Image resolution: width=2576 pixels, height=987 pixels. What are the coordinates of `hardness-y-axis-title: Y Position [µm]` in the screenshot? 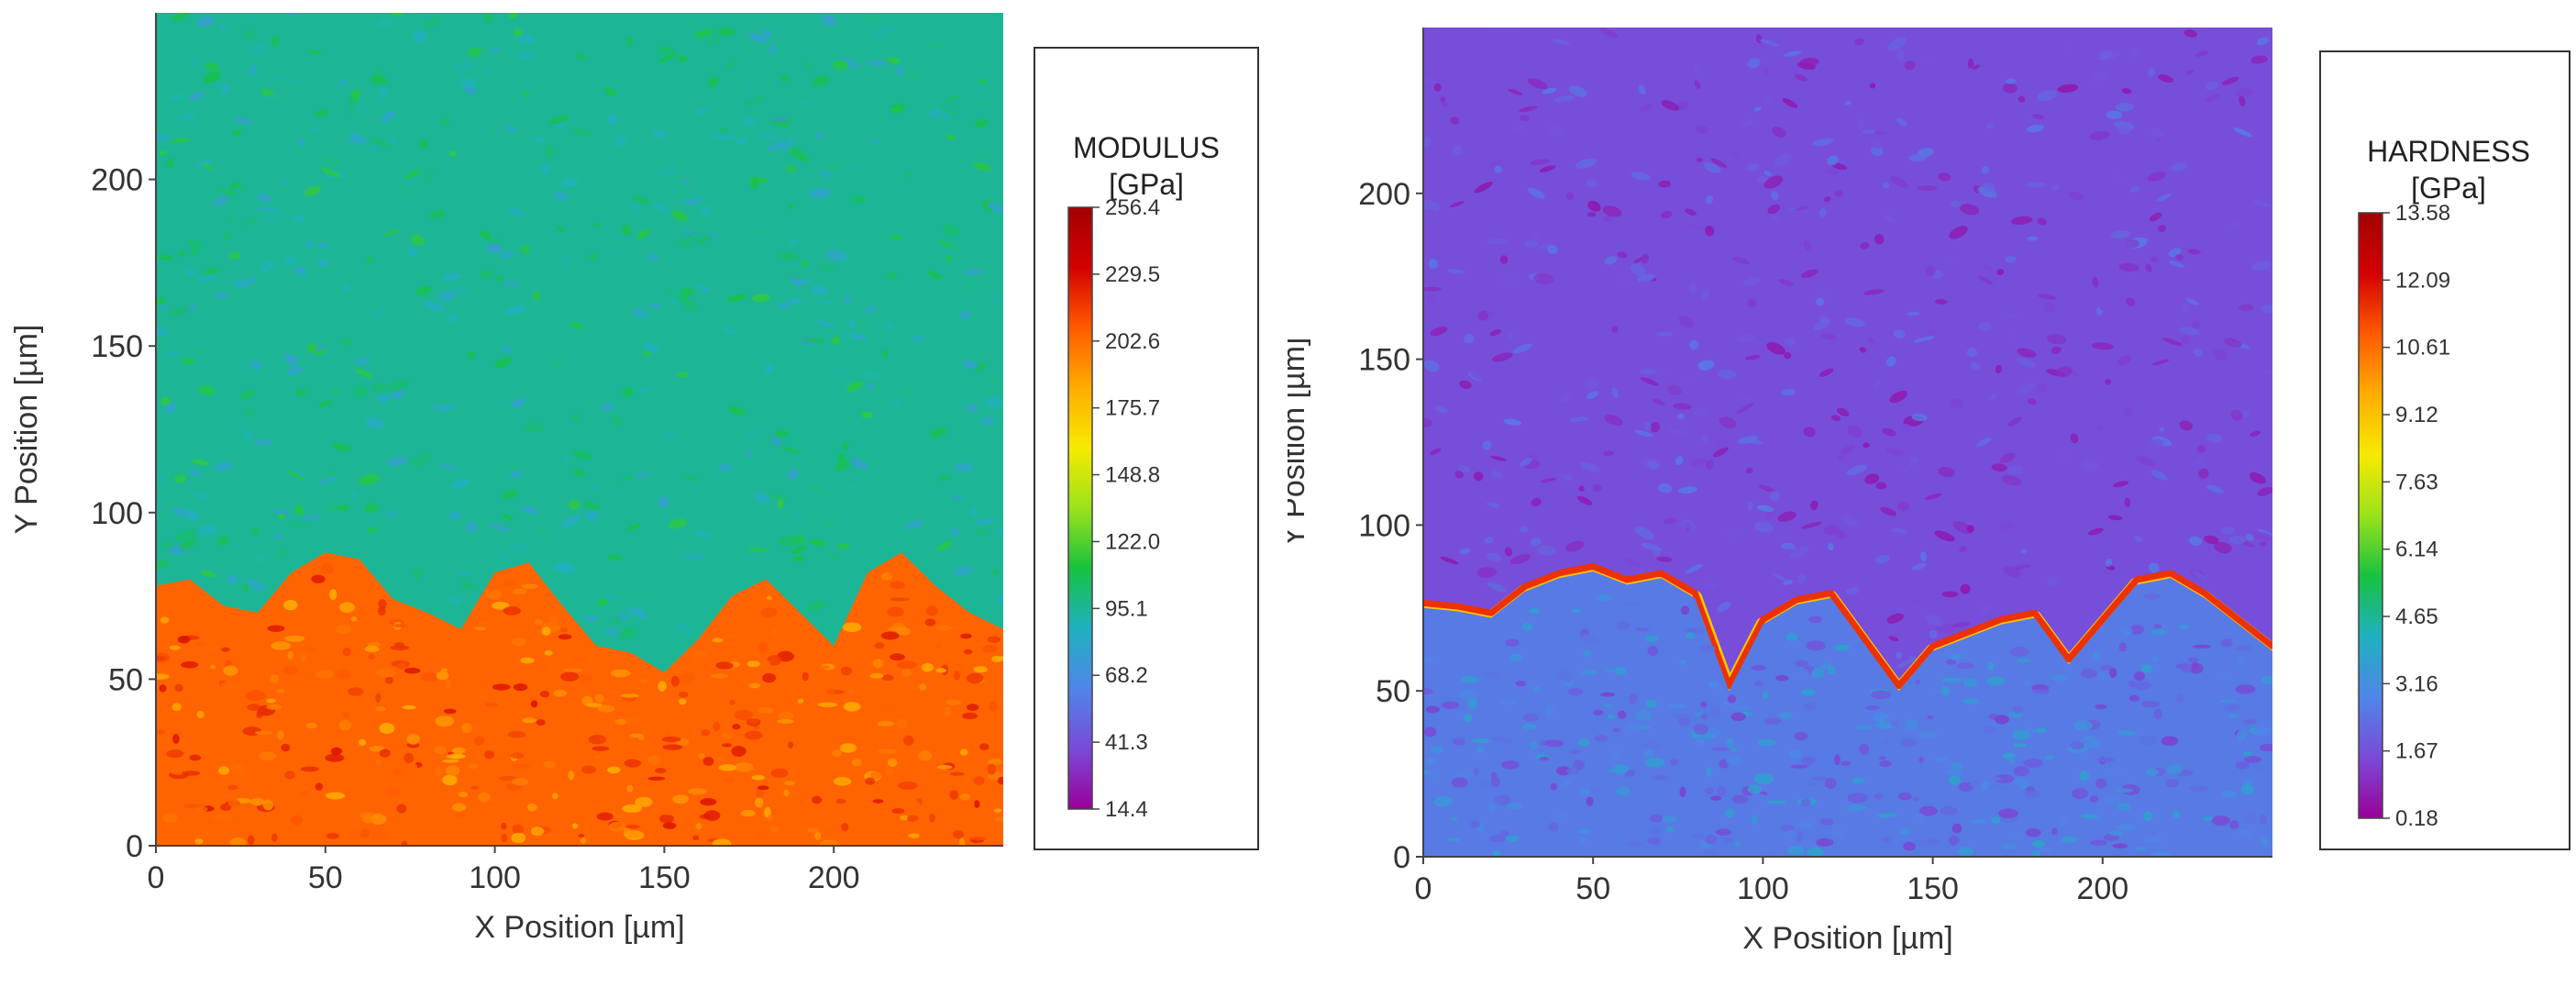 It's located at (1299, 443).